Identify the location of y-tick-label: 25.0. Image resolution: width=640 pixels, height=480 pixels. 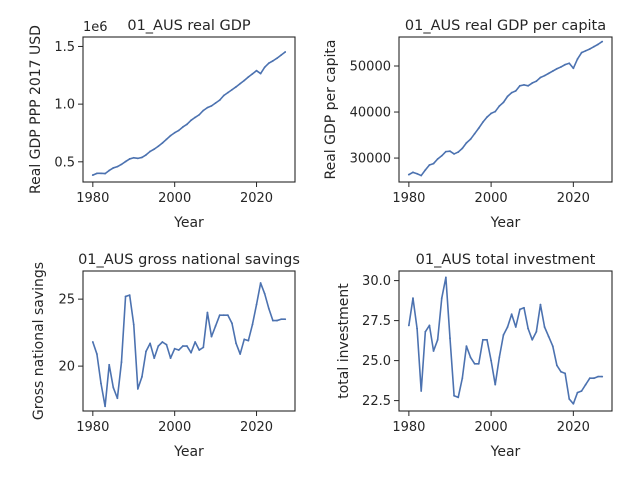
(376, 361).